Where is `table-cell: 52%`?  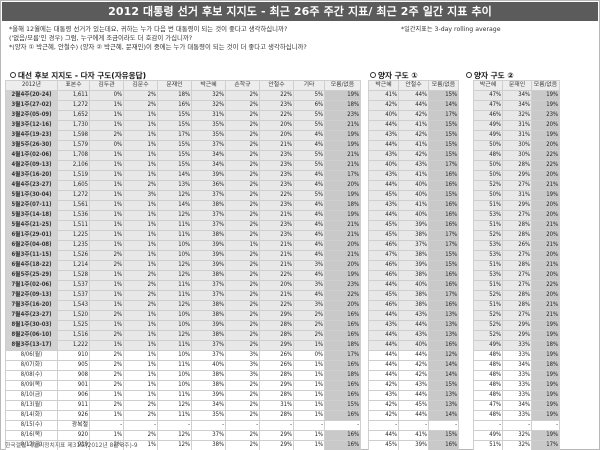
table-cell: 52% is located at coordinates (488, 185).